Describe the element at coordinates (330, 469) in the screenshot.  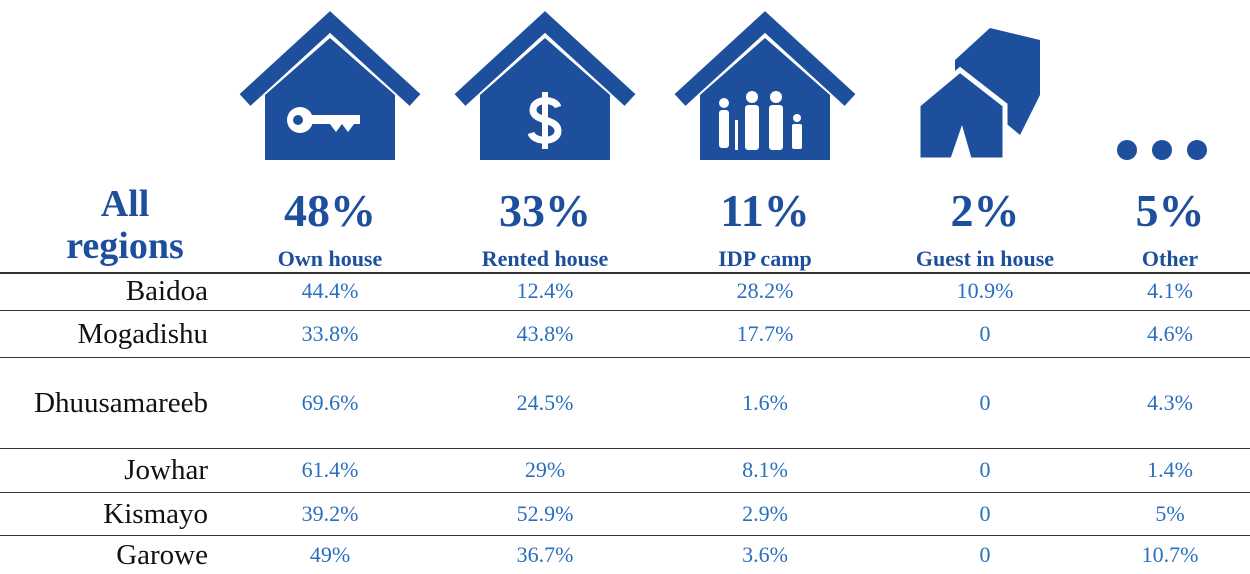
I see `cell-value: 61.4%` at that location.